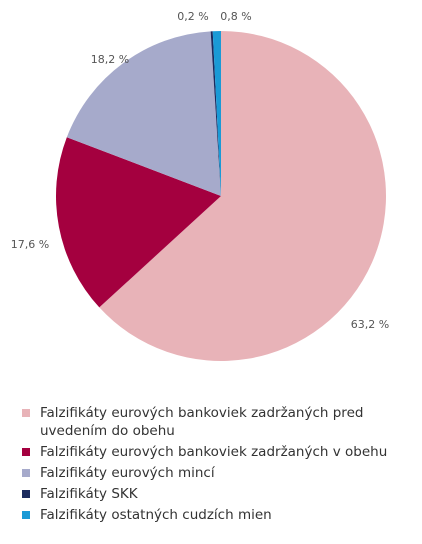 The width and height of the screenshot is (422, 544). Describe the element at coordinates (220, 473) in the screenshot. I see `legend-item: Falzifikáty eurových mincí` at that location.